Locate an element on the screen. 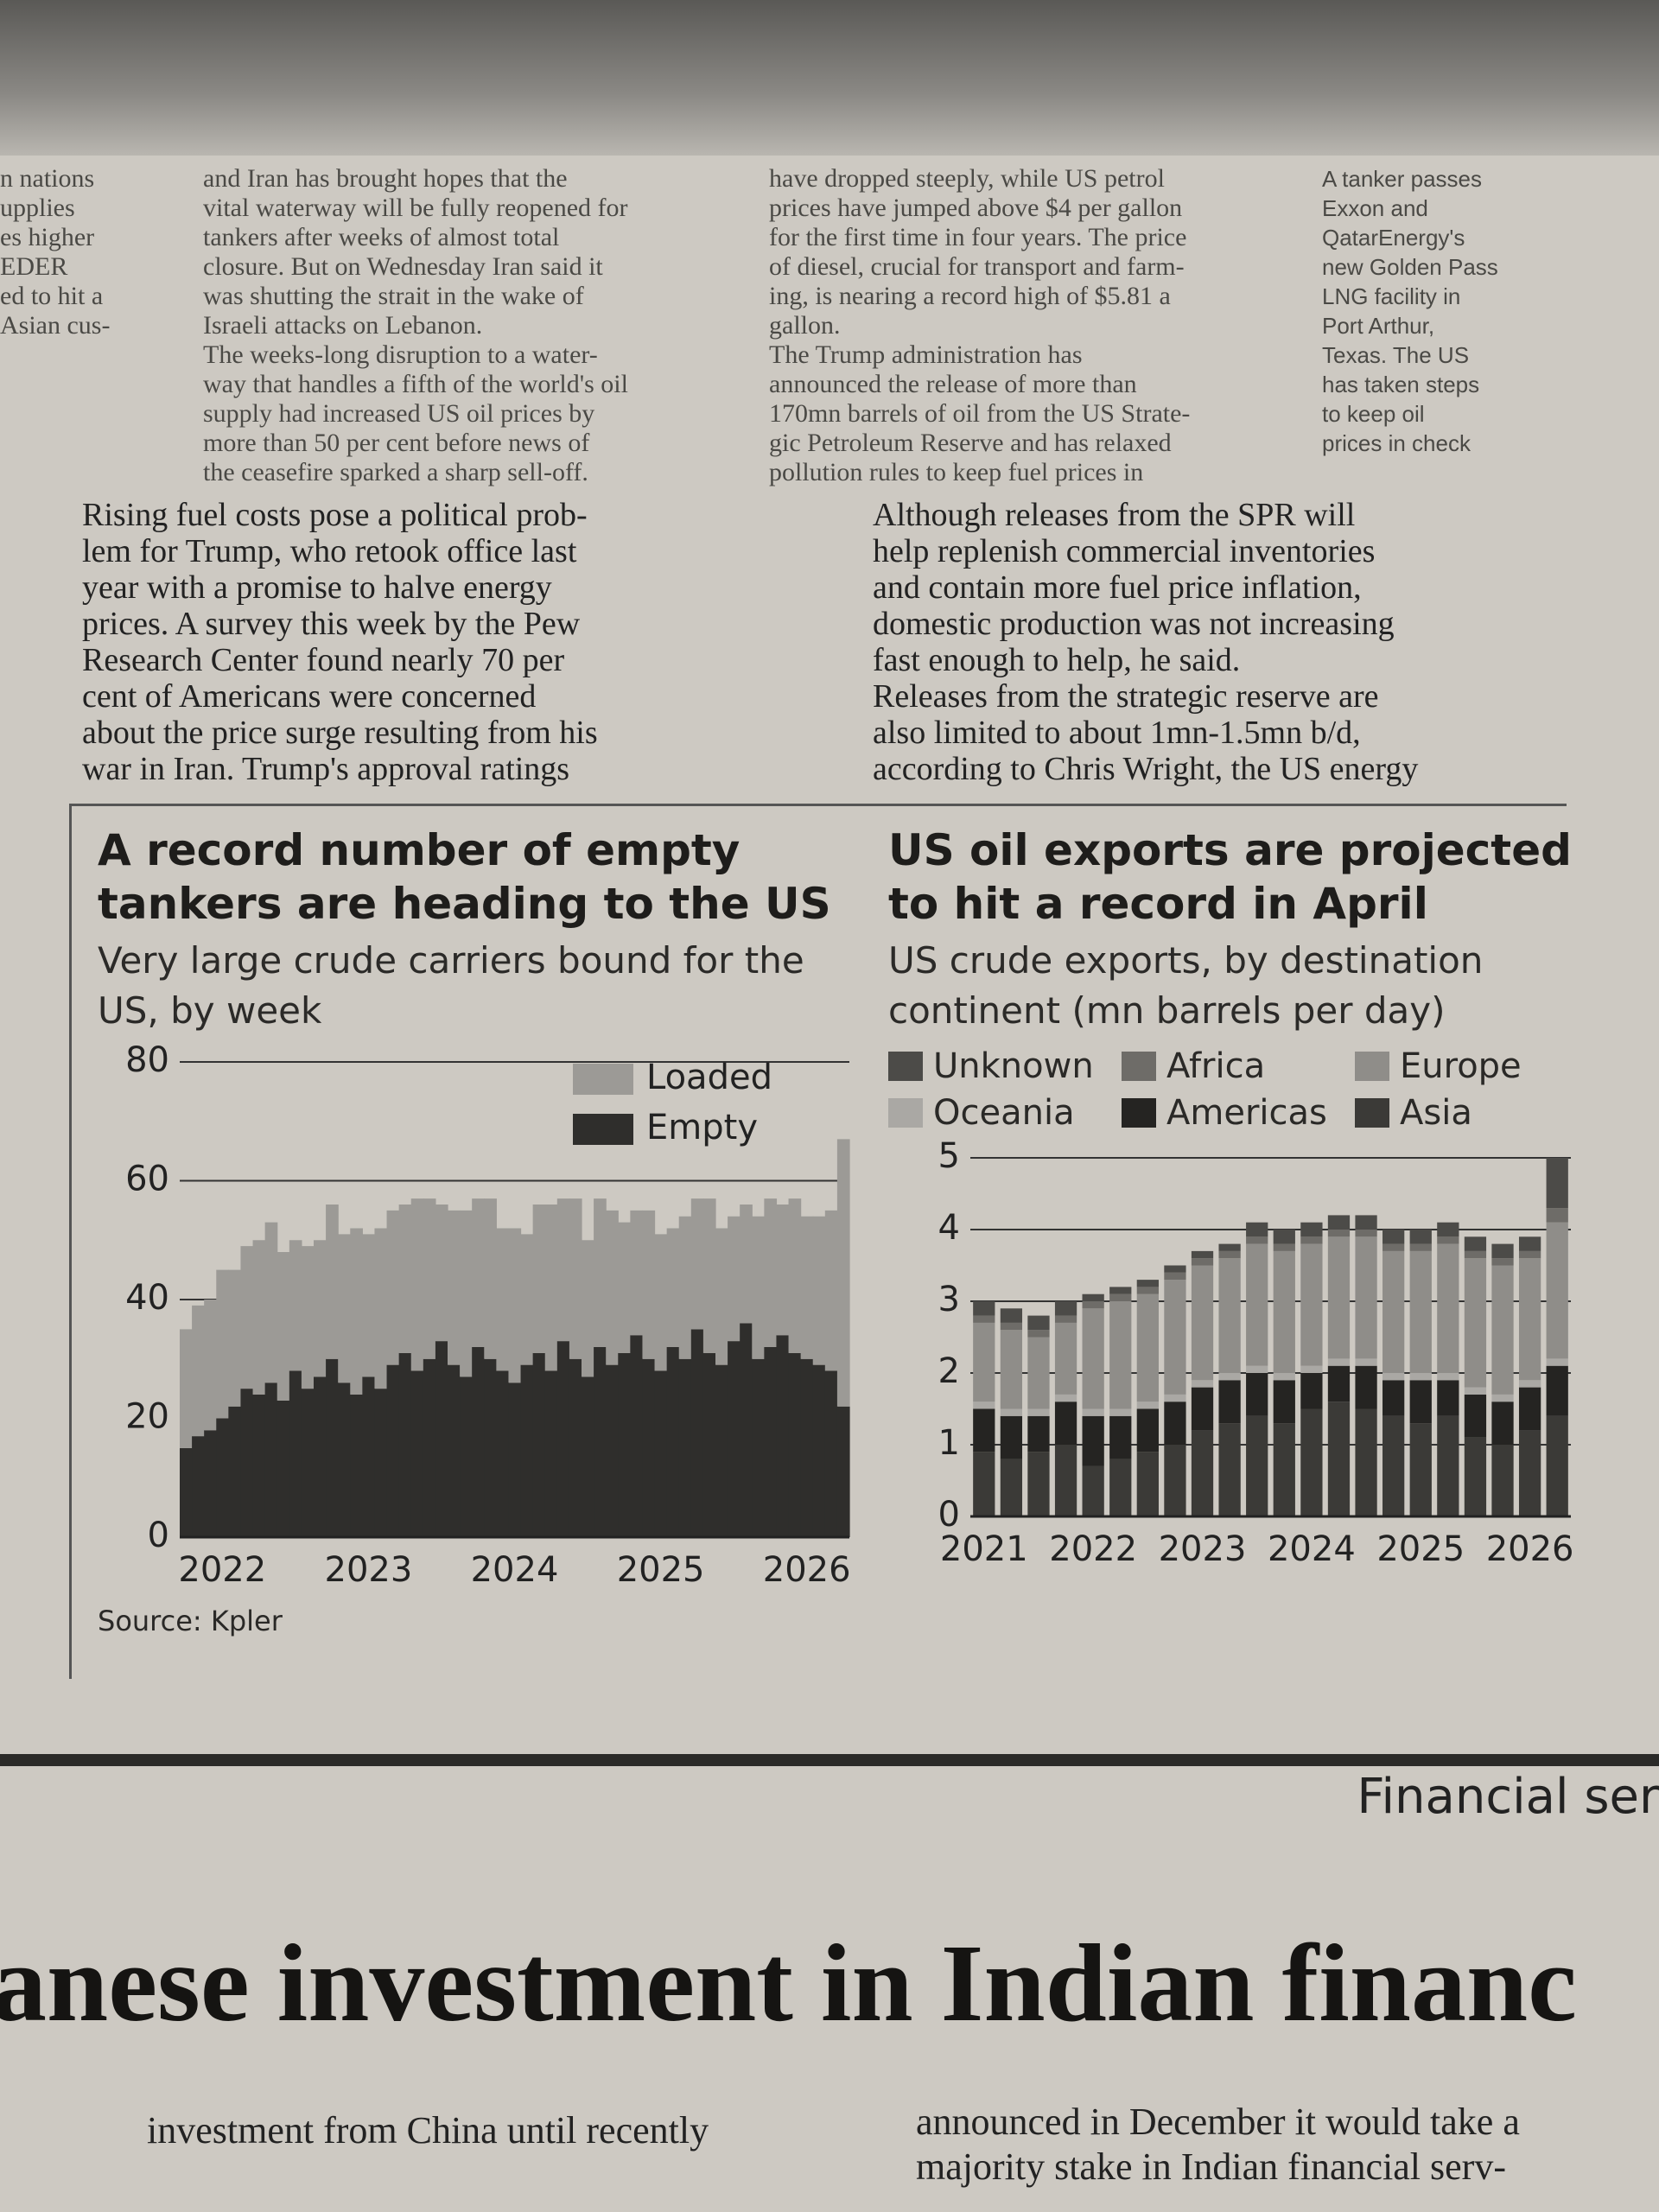  legend-item: Americas is located at coordinates (1238, 1113).